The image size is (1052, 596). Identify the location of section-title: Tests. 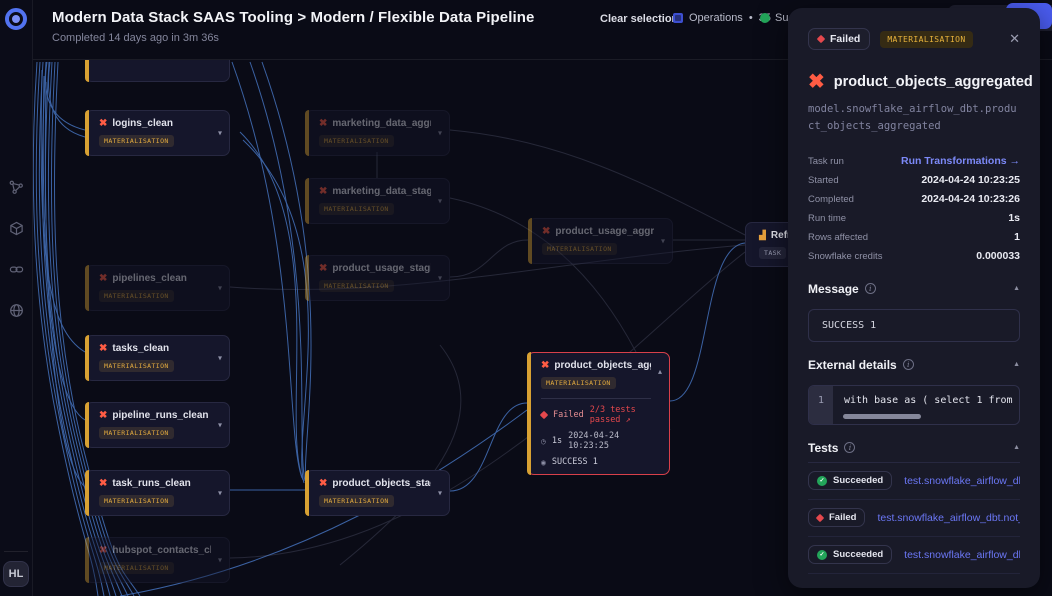
(823, 447).